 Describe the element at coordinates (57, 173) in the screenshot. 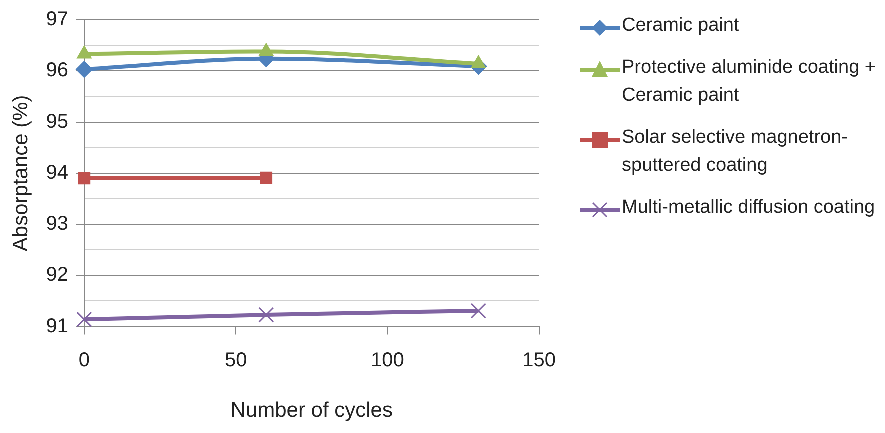

I see `y-tick-label: 94` at that location.